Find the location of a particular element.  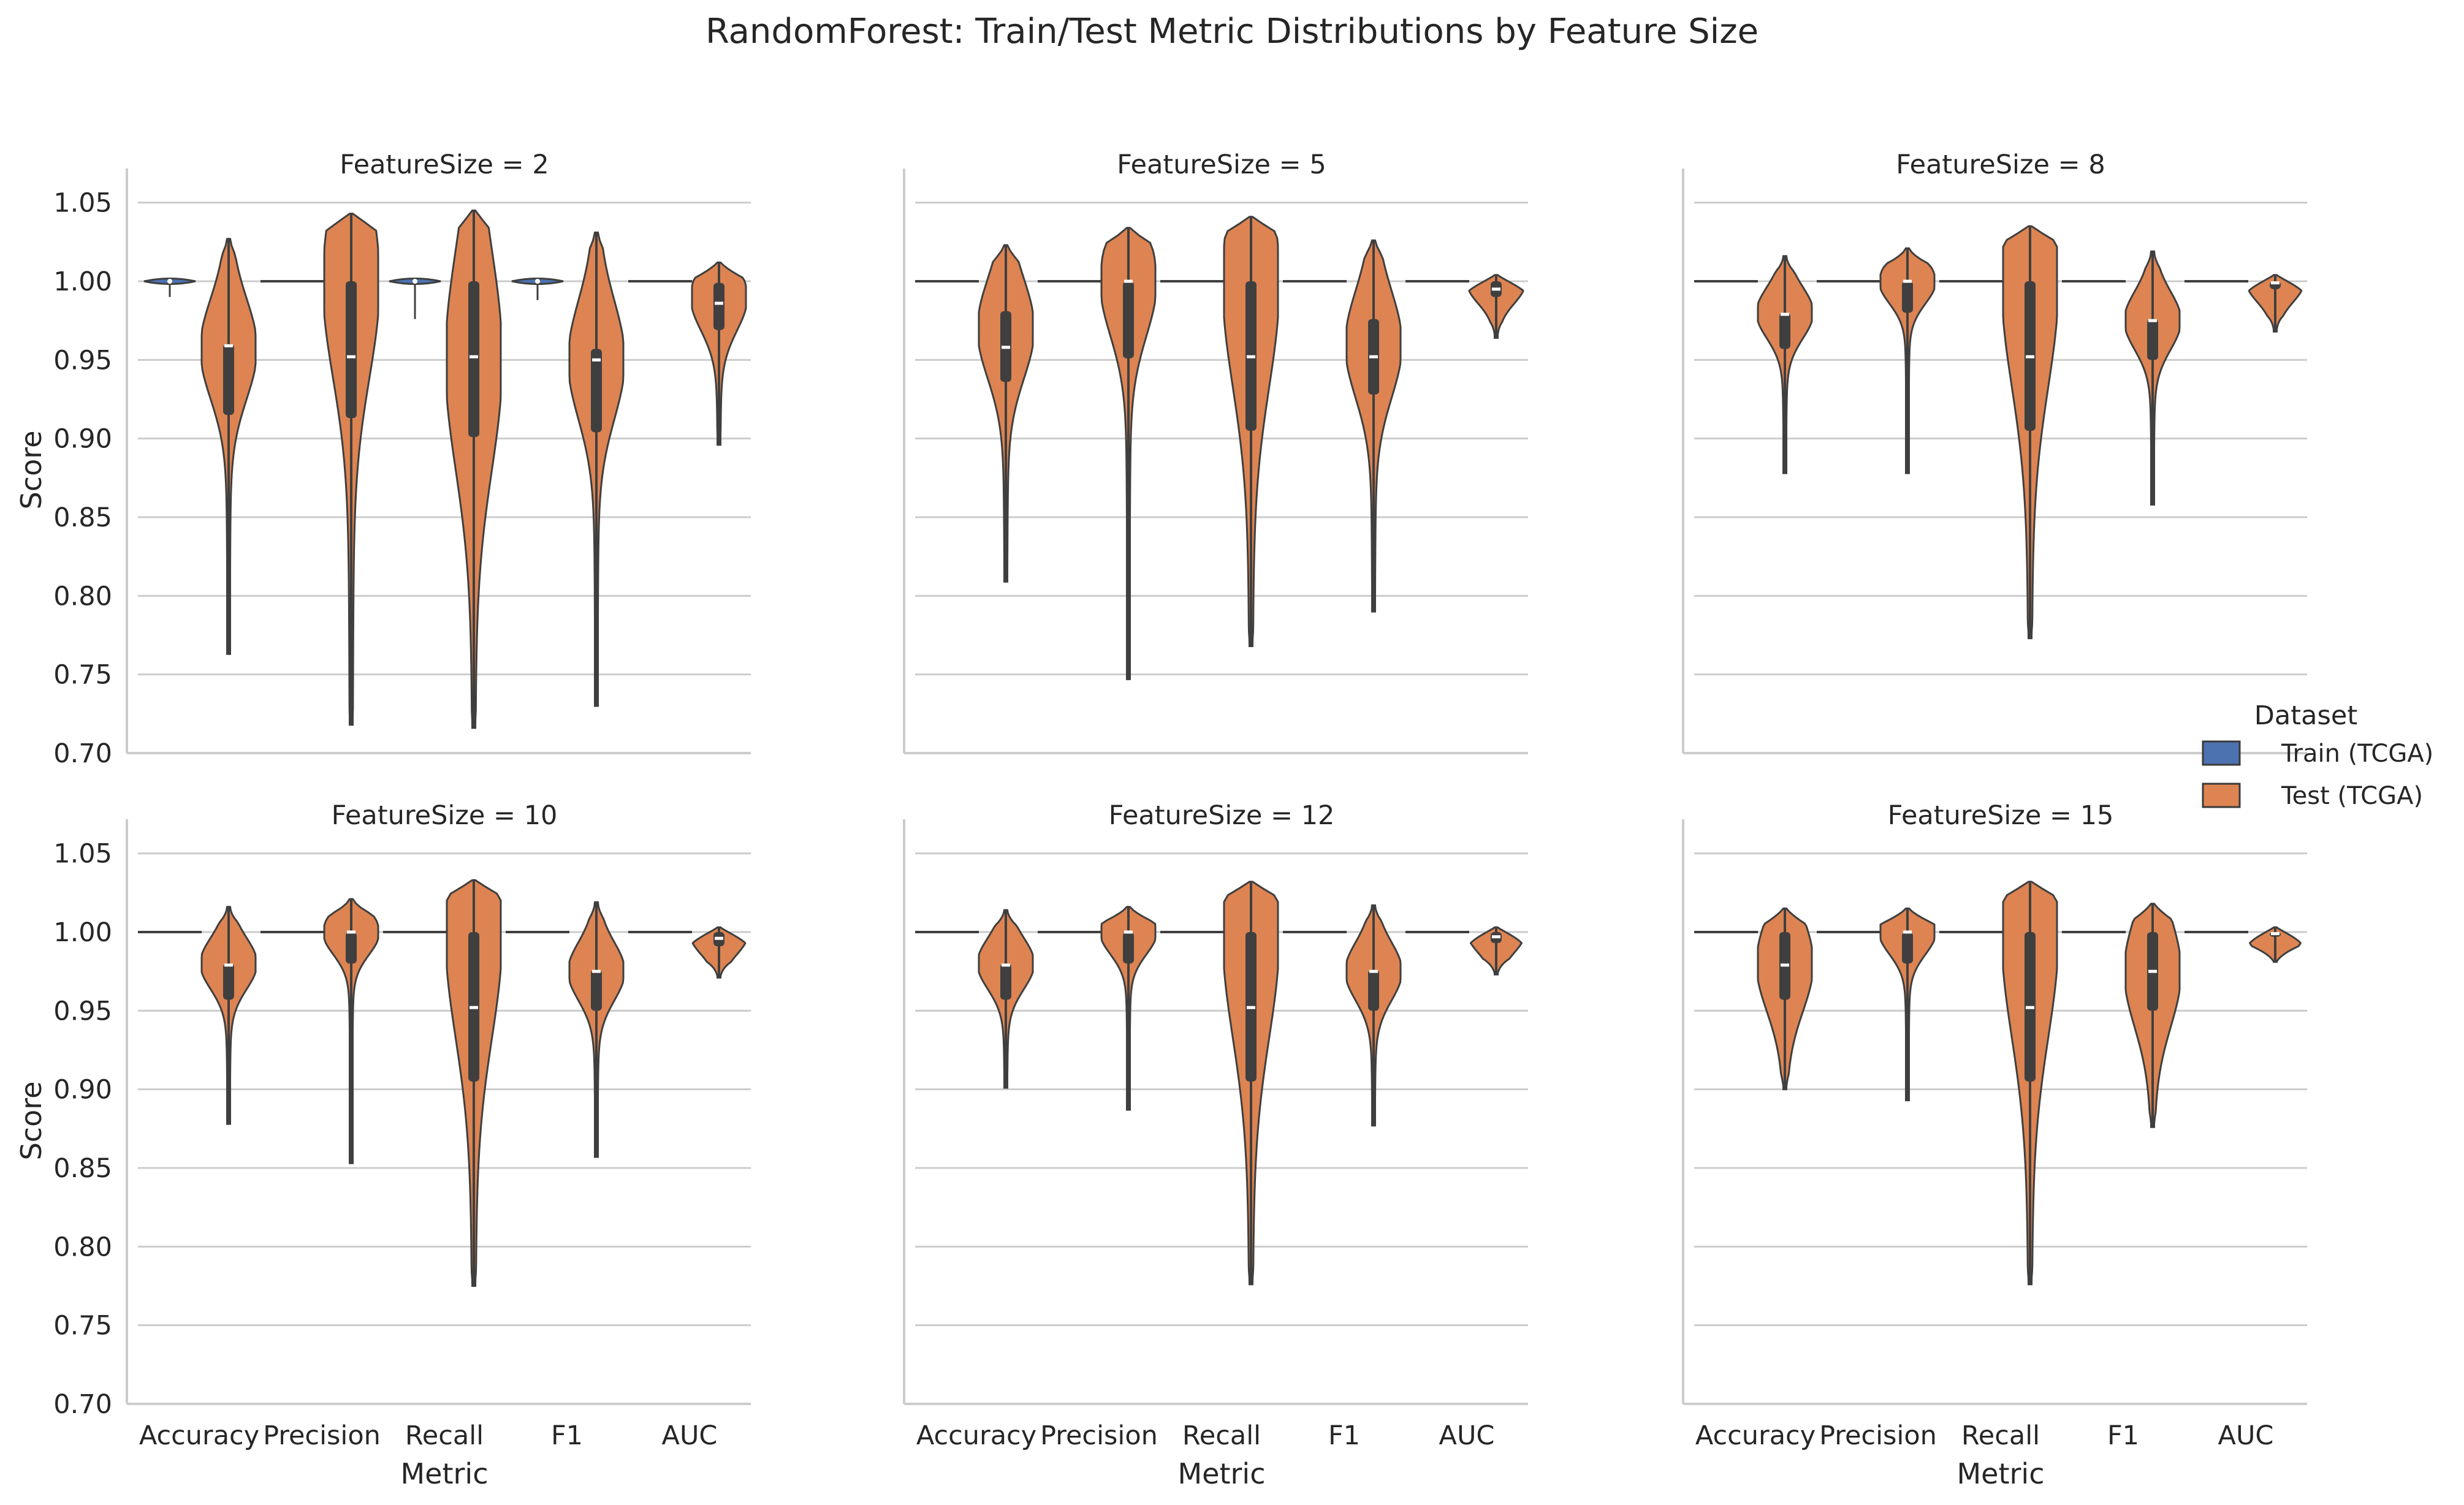

panel-2: FeatureSize = 5 is located at coordinates (1215, 452).